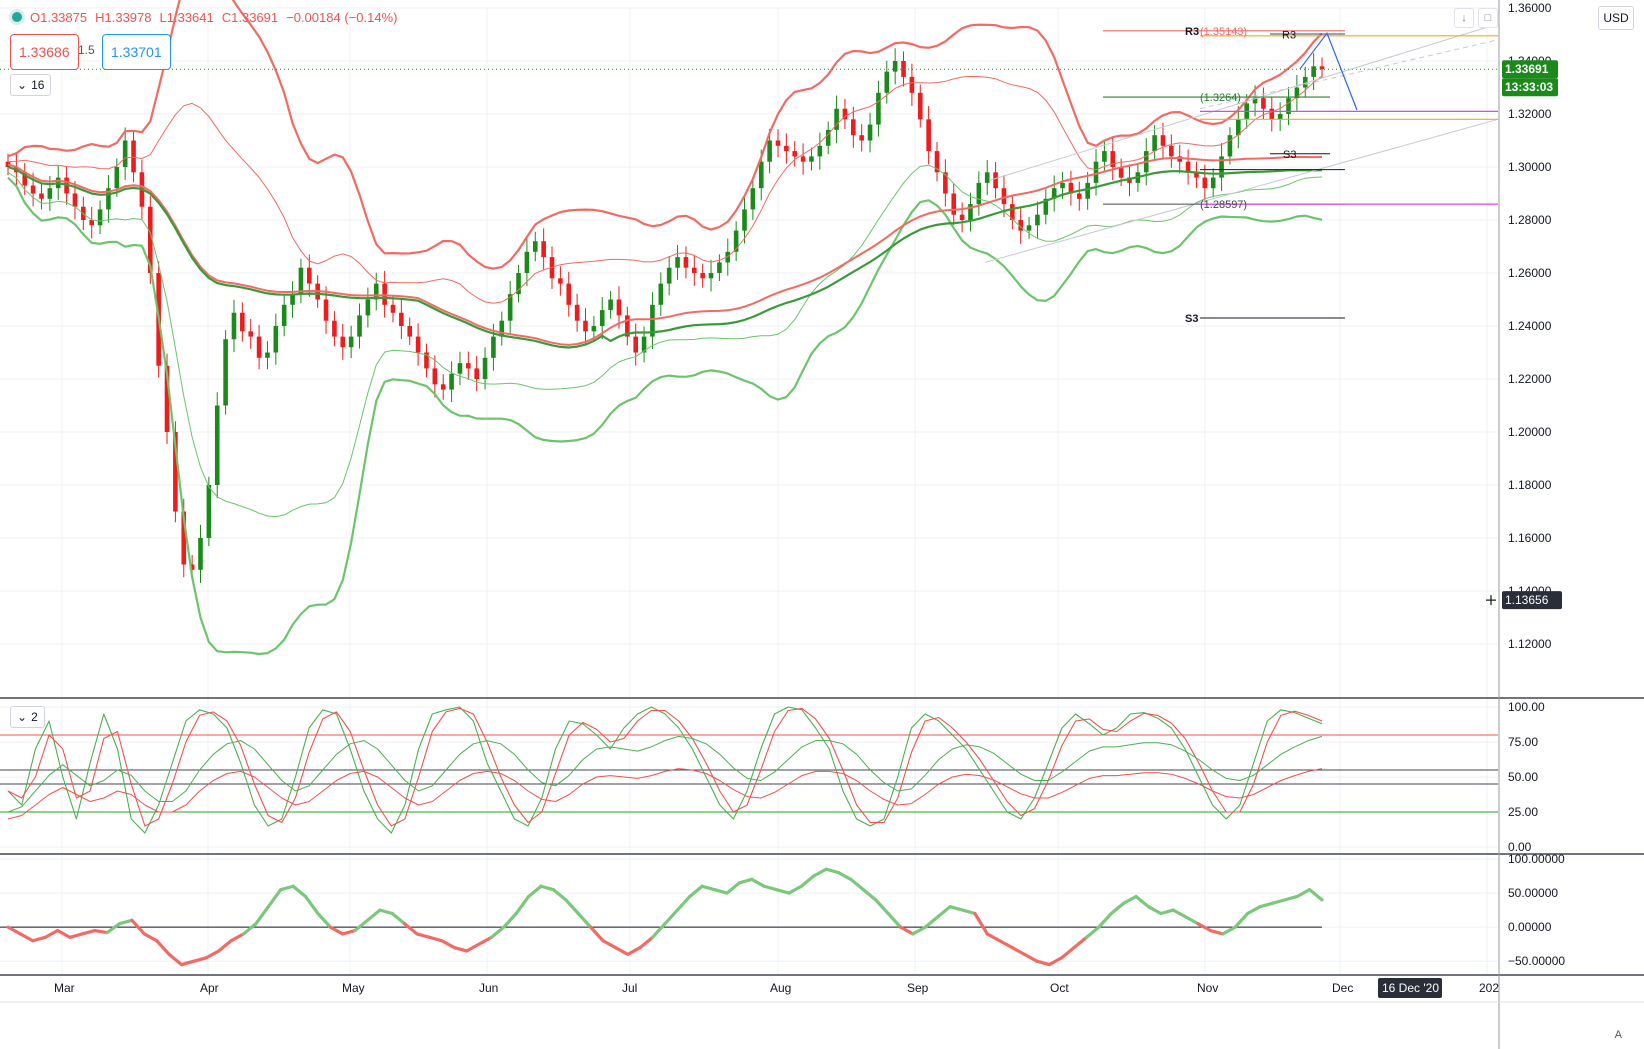  What do you see at coordinates (918, 988) in the screenshot?
I see `time-tick-label: Sep` at bounding box center [918, 988].